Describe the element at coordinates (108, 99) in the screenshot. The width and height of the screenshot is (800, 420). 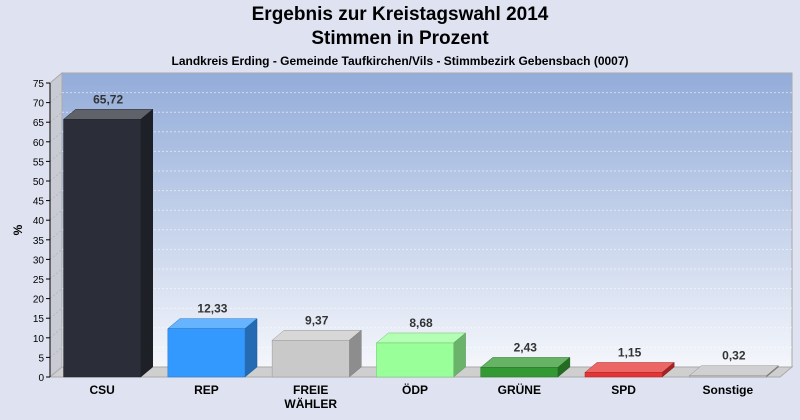
I see `bar-value-label: 65,72` at that location.